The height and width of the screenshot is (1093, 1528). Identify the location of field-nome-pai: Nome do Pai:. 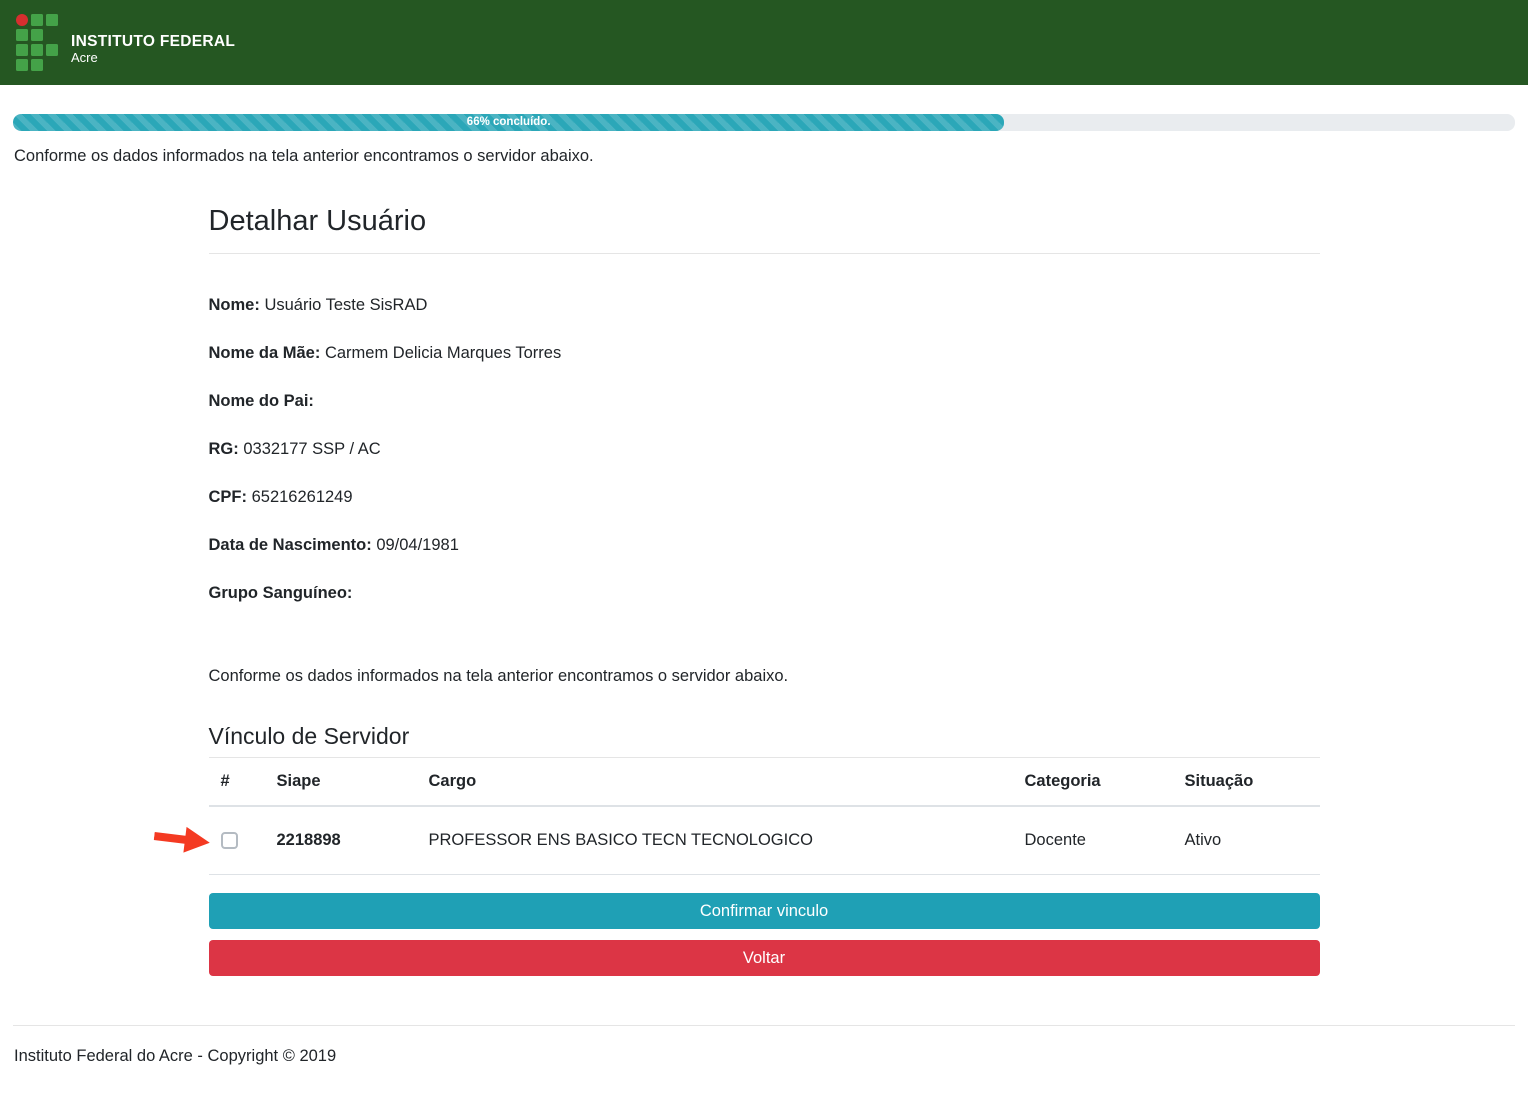
(764, 401).